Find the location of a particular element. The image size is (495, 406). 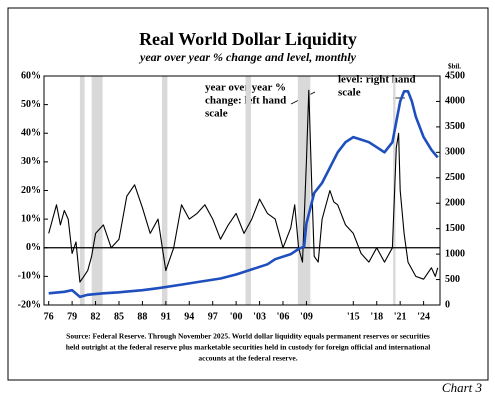

y2-tick-label: 500 is located at coordinates (452, 279).